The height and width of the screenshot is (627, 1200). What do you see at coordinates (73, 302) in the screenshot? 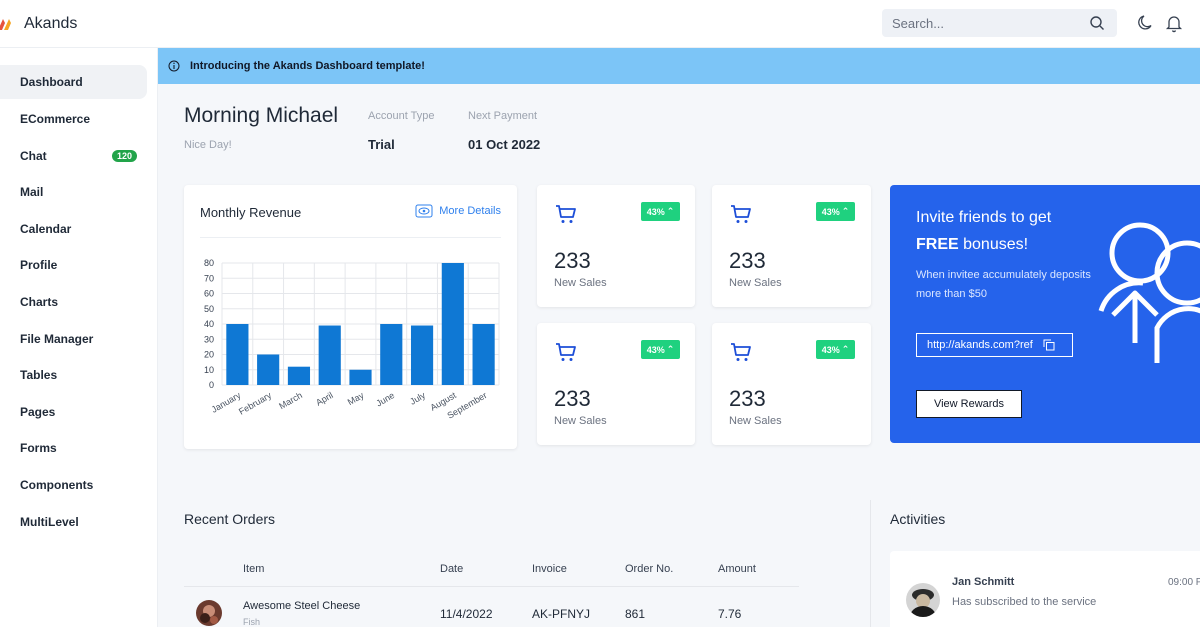
I see `sidebar-item-charts: Charts` at bounding box center [73, 302].